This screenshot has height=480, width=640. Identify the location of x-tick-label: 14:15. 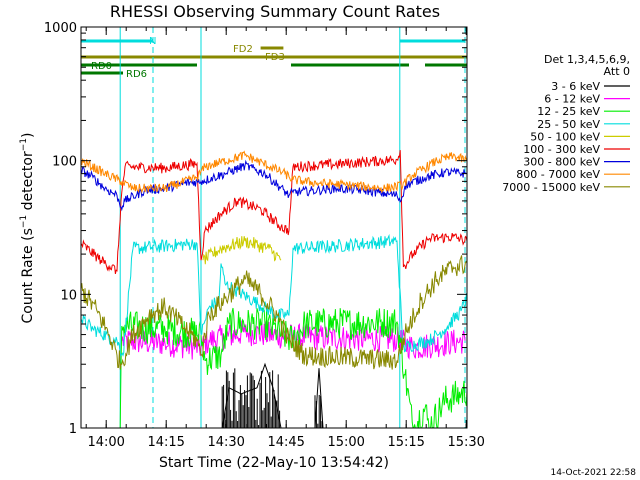
(165, 442).